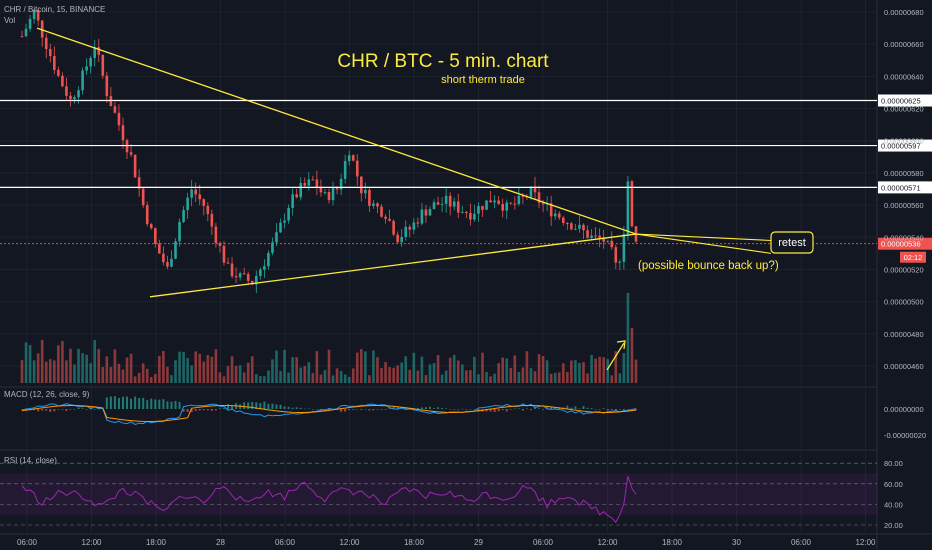  What do you see at coordinates (904, 334) in the screenshot?
I see `price-tick-label: 0.00000480` at bounding box center [904, 334].